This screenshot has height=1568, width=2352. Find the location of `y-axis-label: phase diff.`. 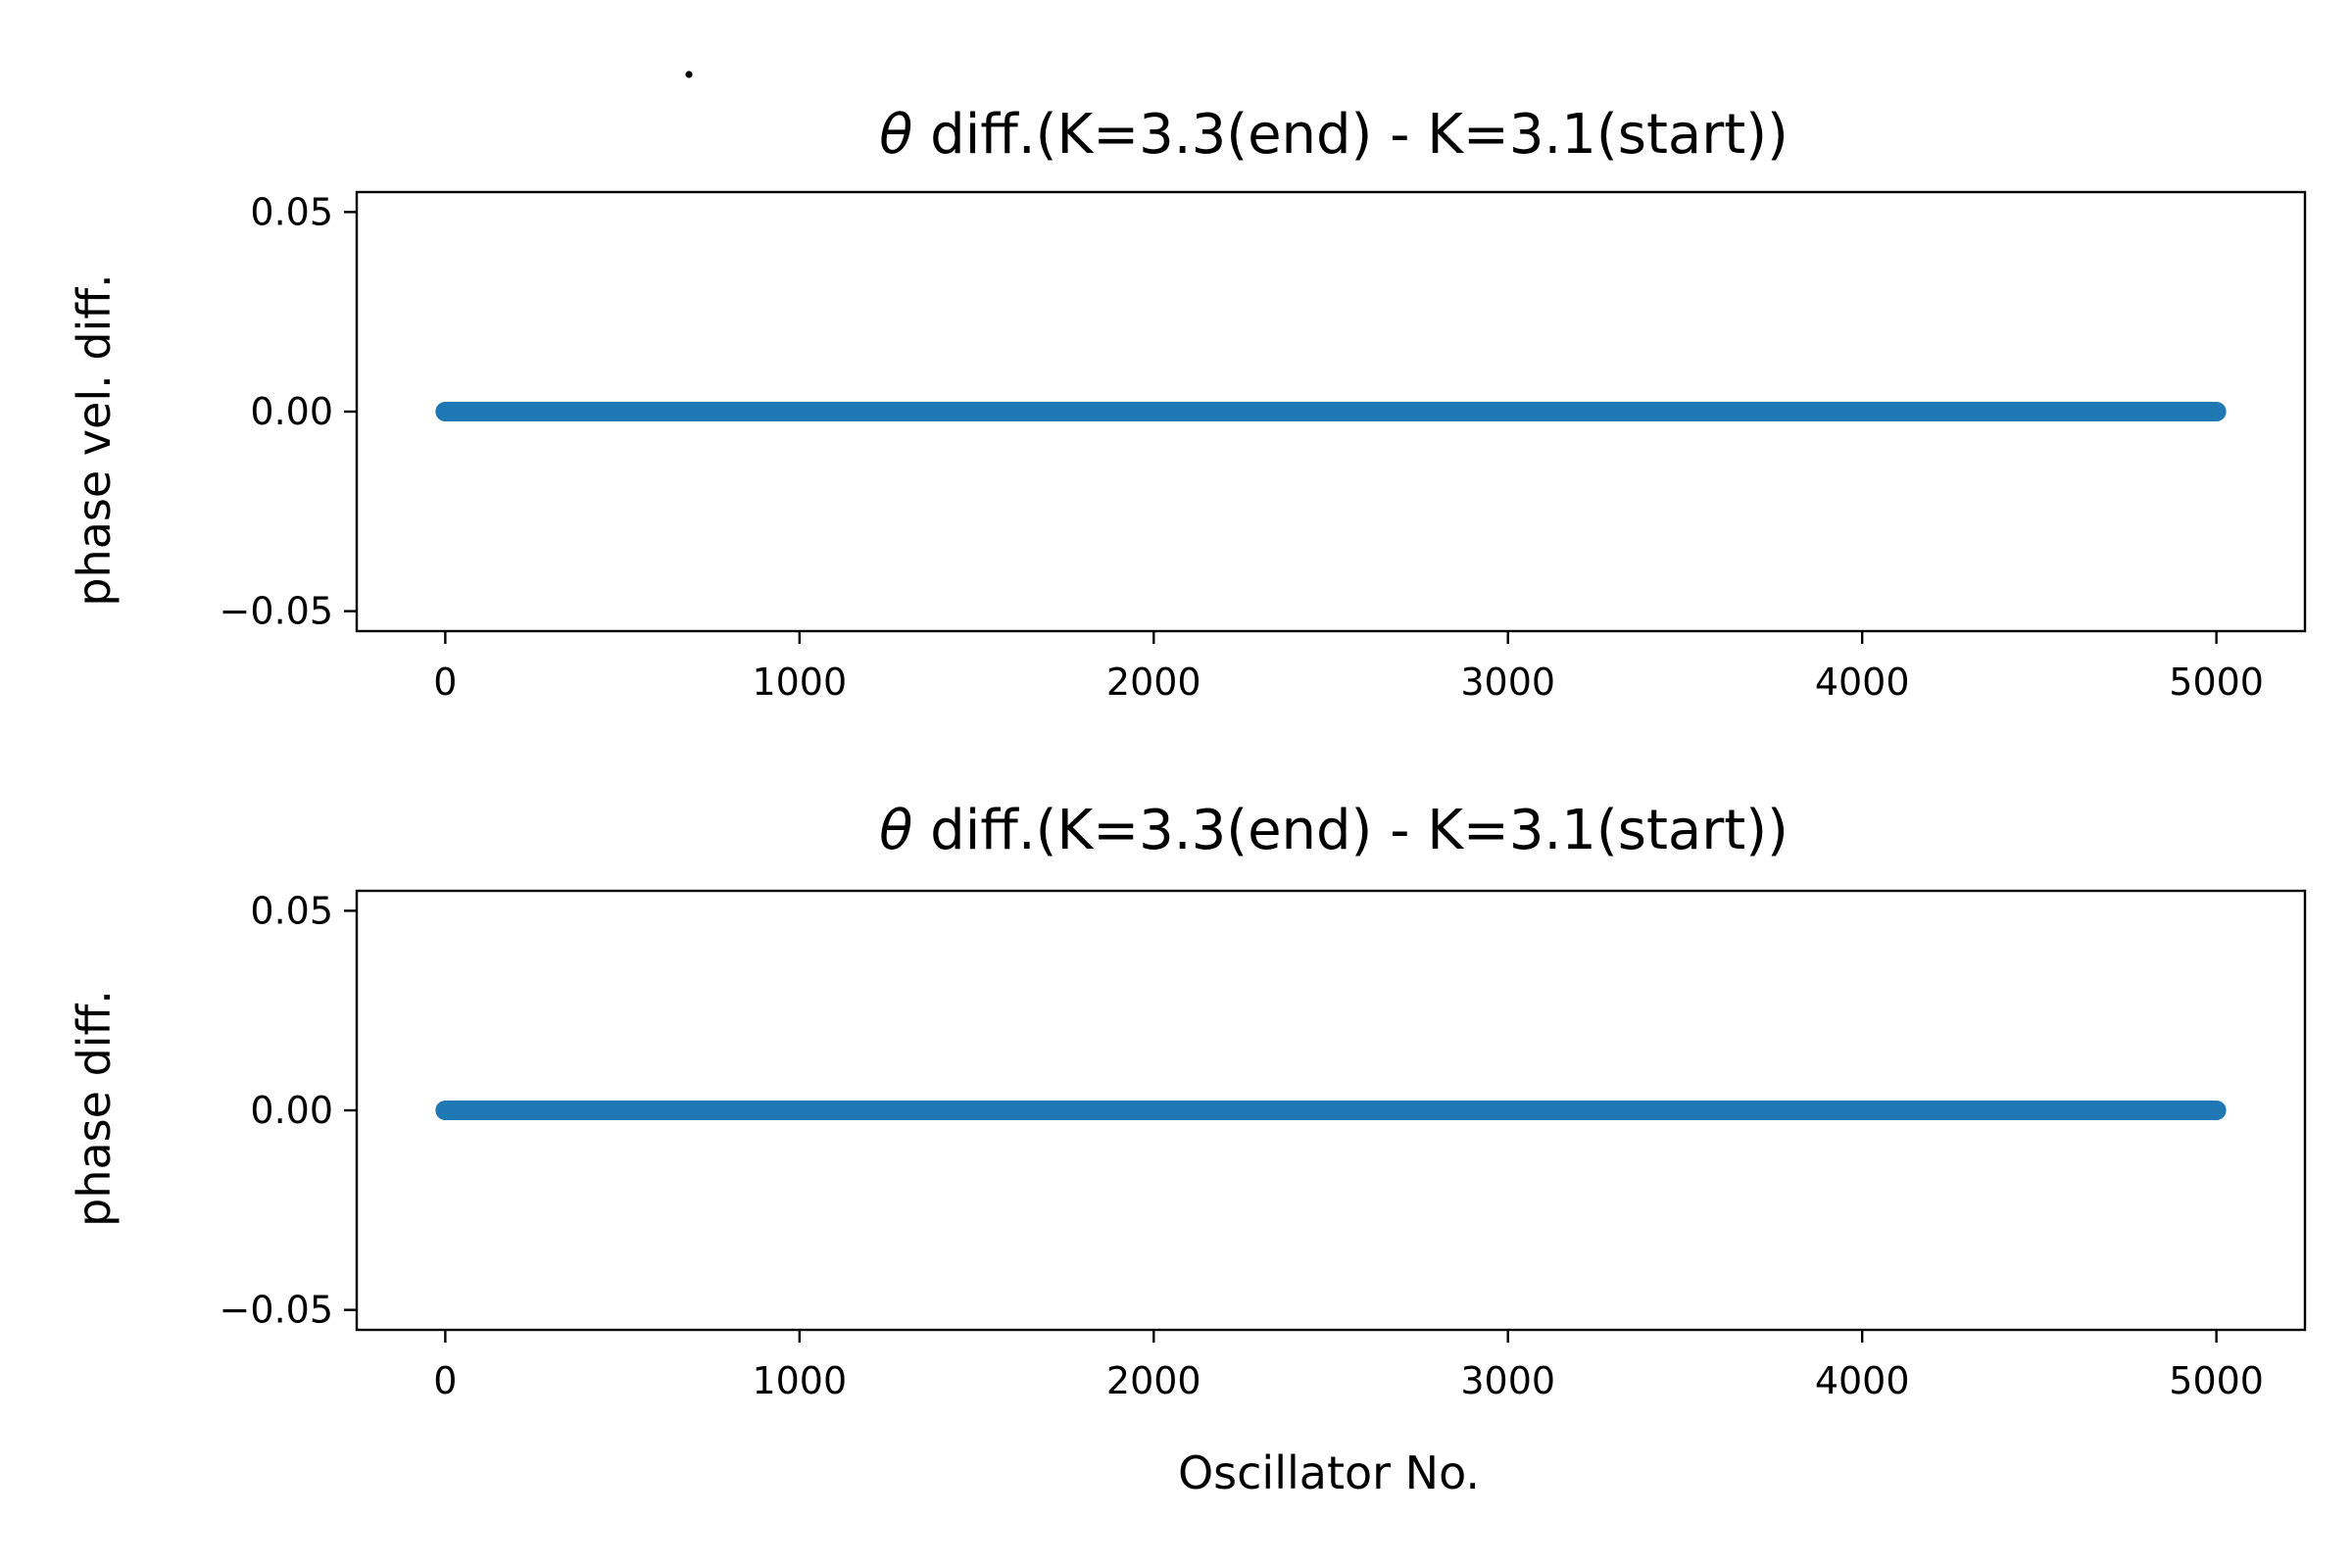

y-axis-label: phase diff. is located at coordinates (94, 1108).